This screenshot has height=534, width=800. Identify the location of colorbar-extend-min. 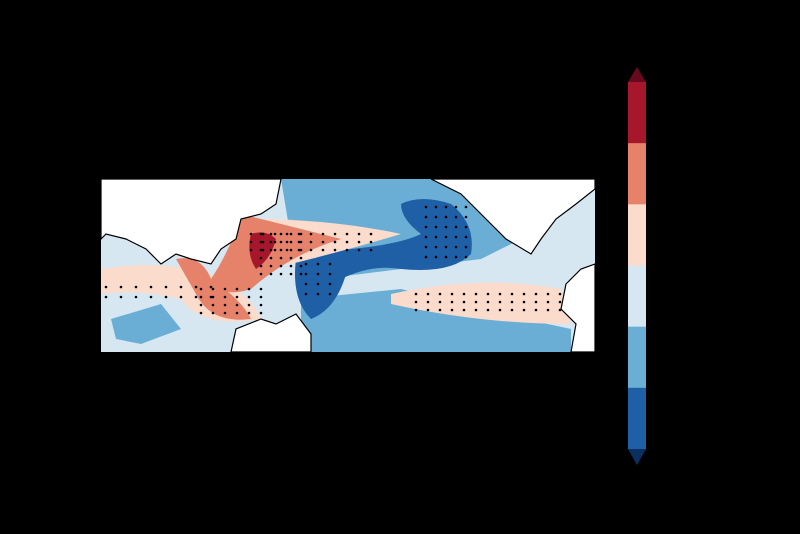
(637, 457).